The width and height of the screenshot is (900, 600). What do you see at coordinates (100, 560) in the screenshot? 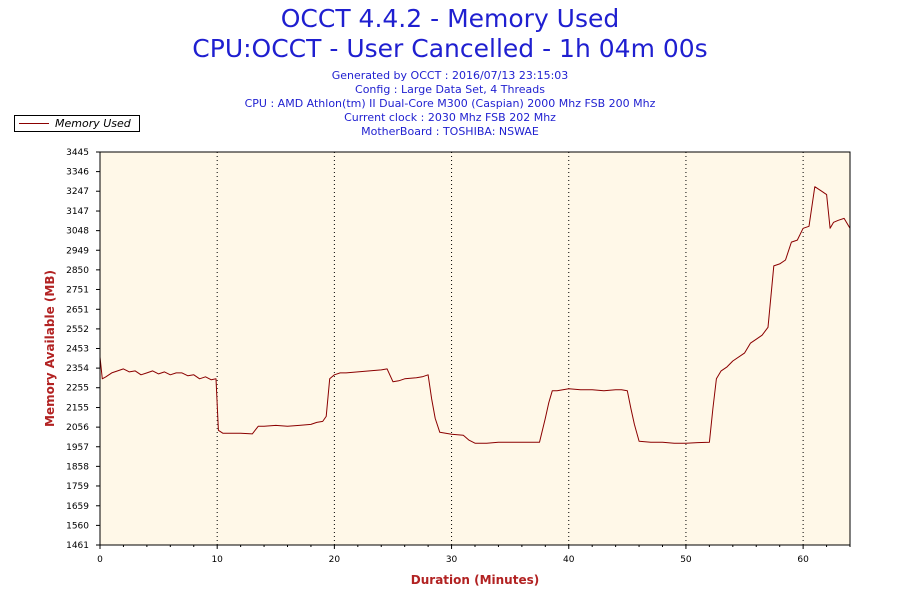
I see `x-tick-label-0: 0` at bounding box center [100, 560].